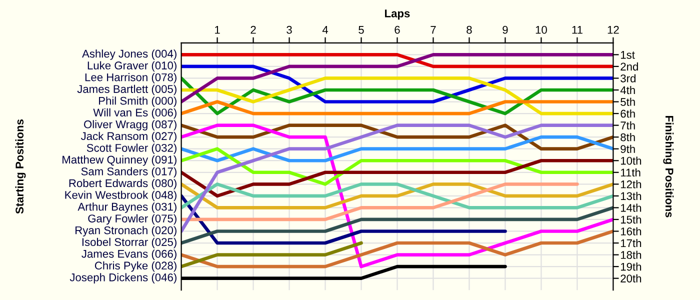 This screenshot has height=300, width=700. What do you see at coordinates (135, 266) in the screenshot?
I see `series-label: Chris Pyke (028)` at bounding box center [135, 266].